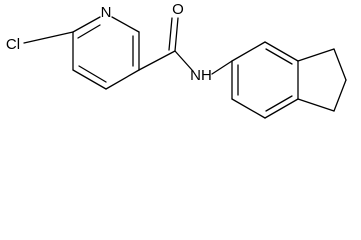 This screenshot has height=240, width=361. I want to click on atom-label: Cl, so click(13, 44).